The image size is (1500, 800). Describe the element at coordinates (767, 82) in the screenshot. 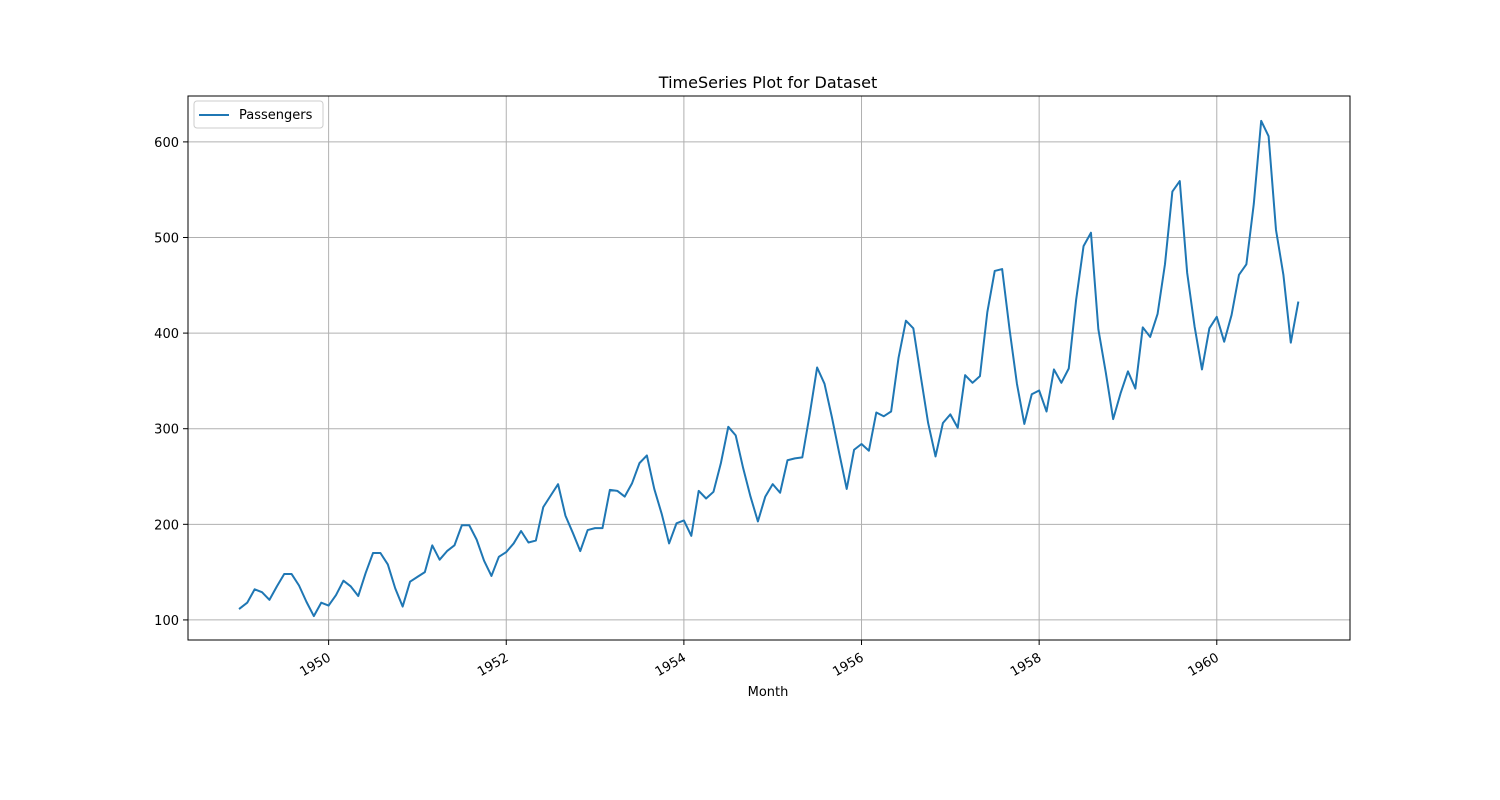

I see `chart-title: TimeSeries Plot for Dataset` at that location.